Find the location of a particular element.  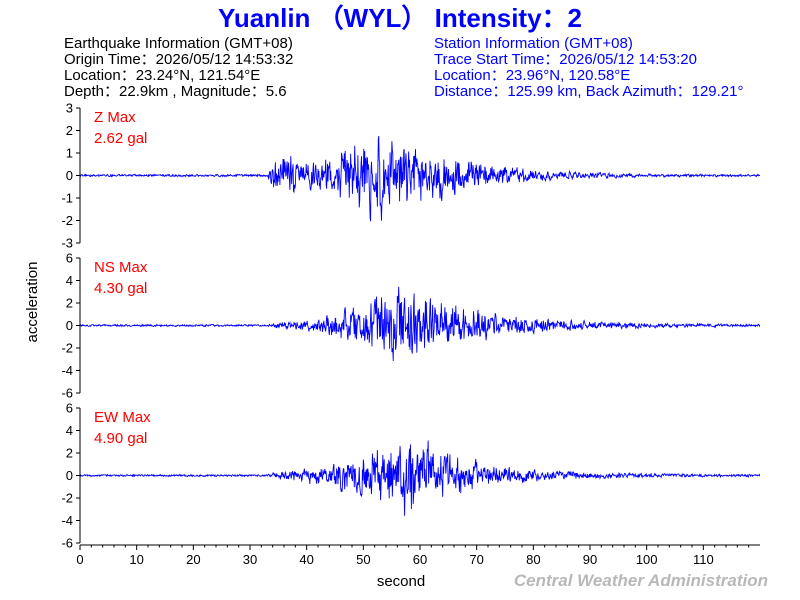

max-value-z: 2.62 gal is located at coordinates (120, 138).